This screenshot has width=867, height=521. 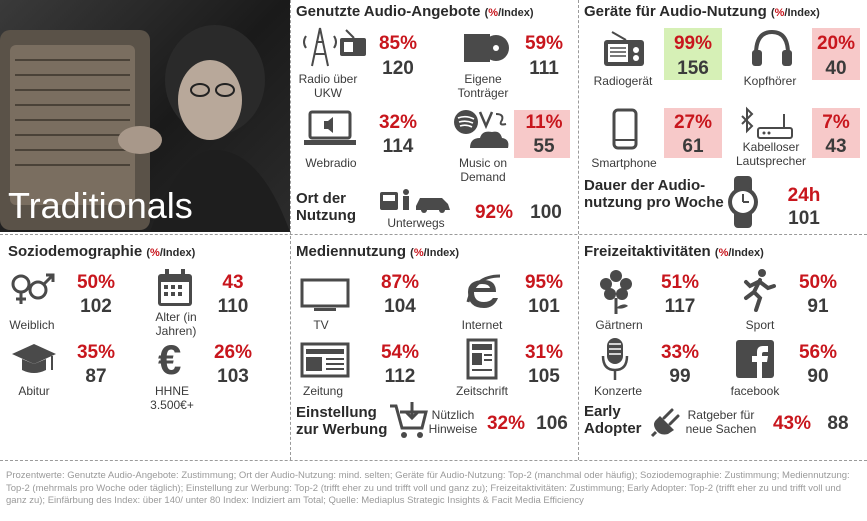 What do you see at coordinates (175, 287) in the screenshot?
I see `calendar-icon` at bounding box center [175, 287].